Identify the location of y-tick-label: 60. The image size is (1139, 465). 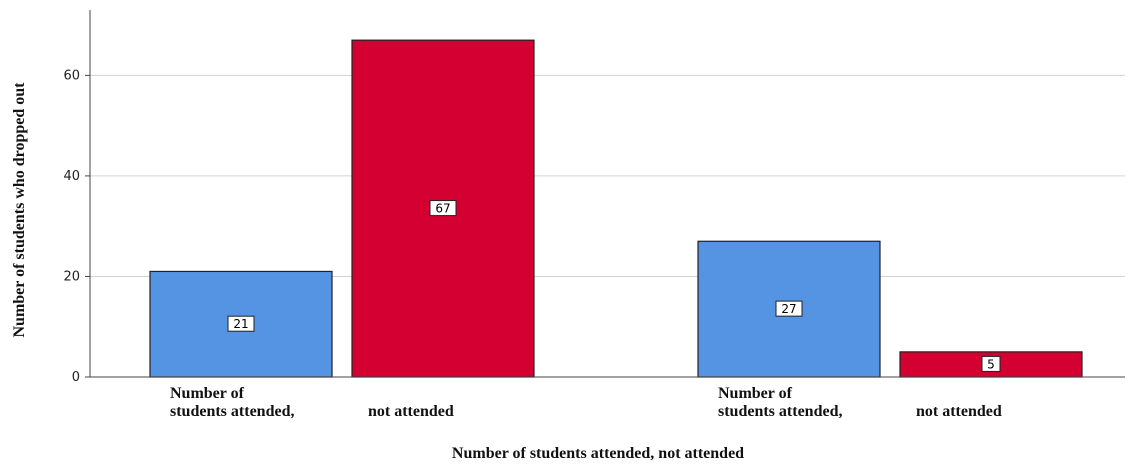
(71, 75).